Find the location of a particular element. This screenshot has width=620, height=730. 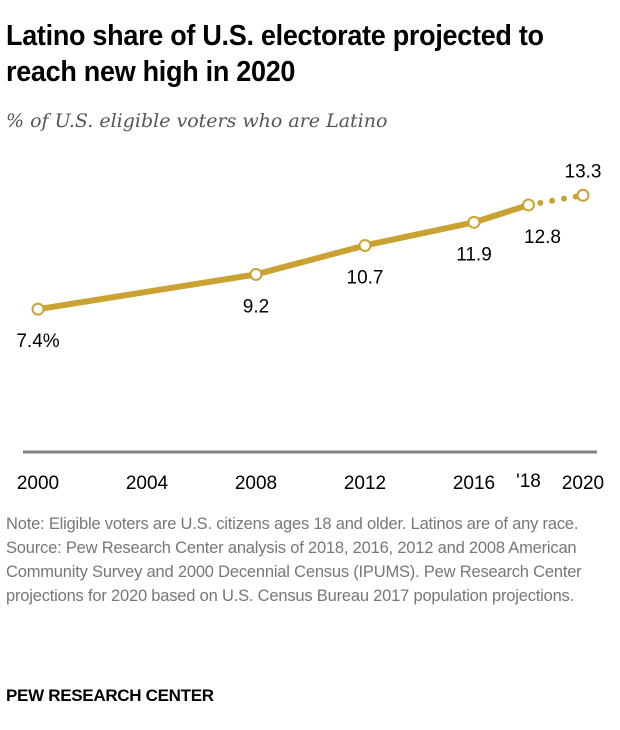

data-point-marker-2008 is located at coordinates (256, 274).